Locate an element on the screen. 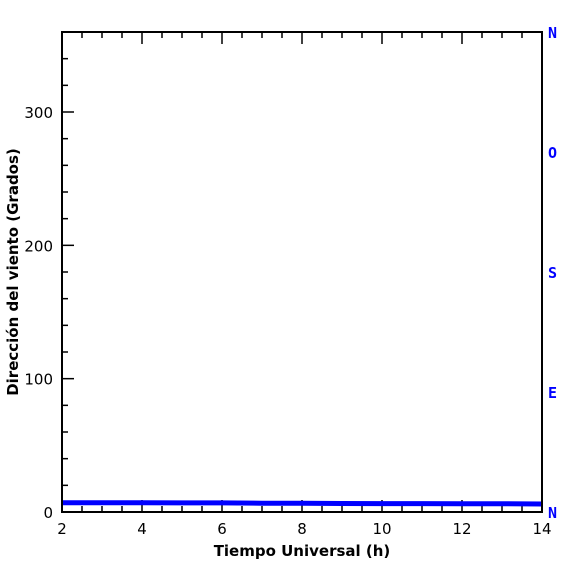 The image size is (574, 574). y-tick-label: 0 is located at coordinates (48, 513).